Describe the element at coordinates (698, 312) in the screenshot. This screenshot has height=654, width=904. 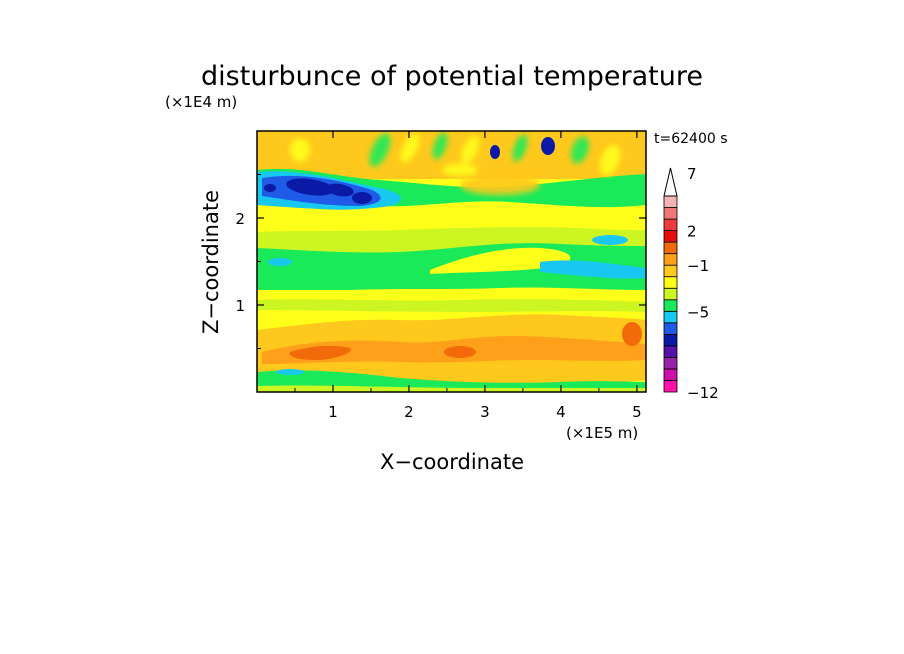
I see `colorbar-label-1: −5` at that location.